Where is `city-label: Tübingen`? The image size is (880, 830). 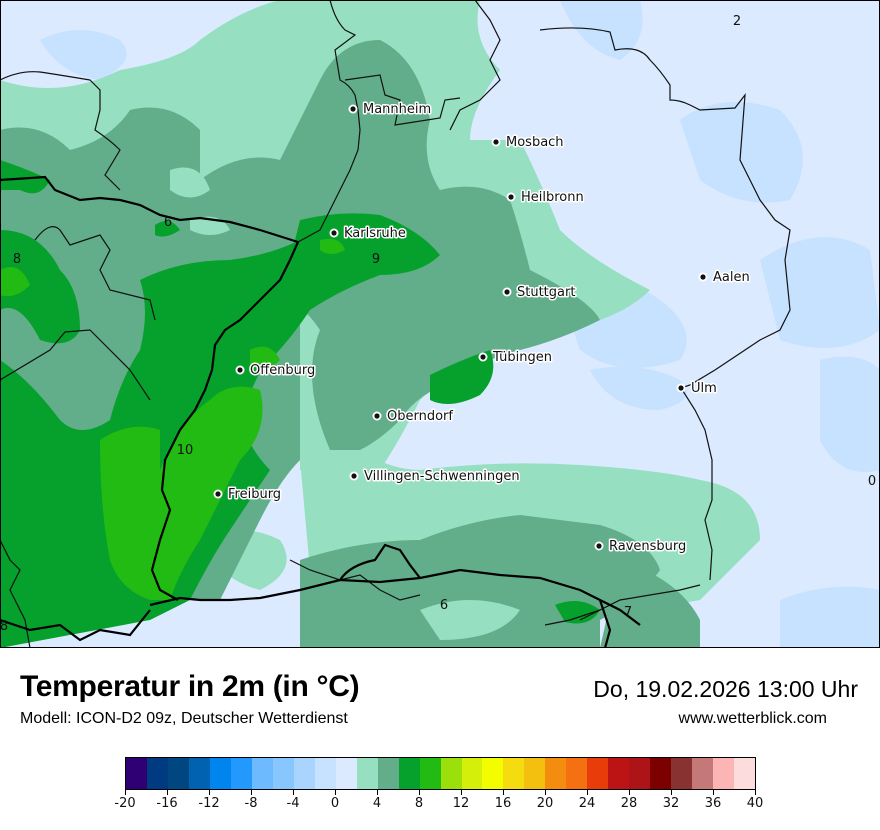
city-label: Tübingen is located at coordinates (522, 357).